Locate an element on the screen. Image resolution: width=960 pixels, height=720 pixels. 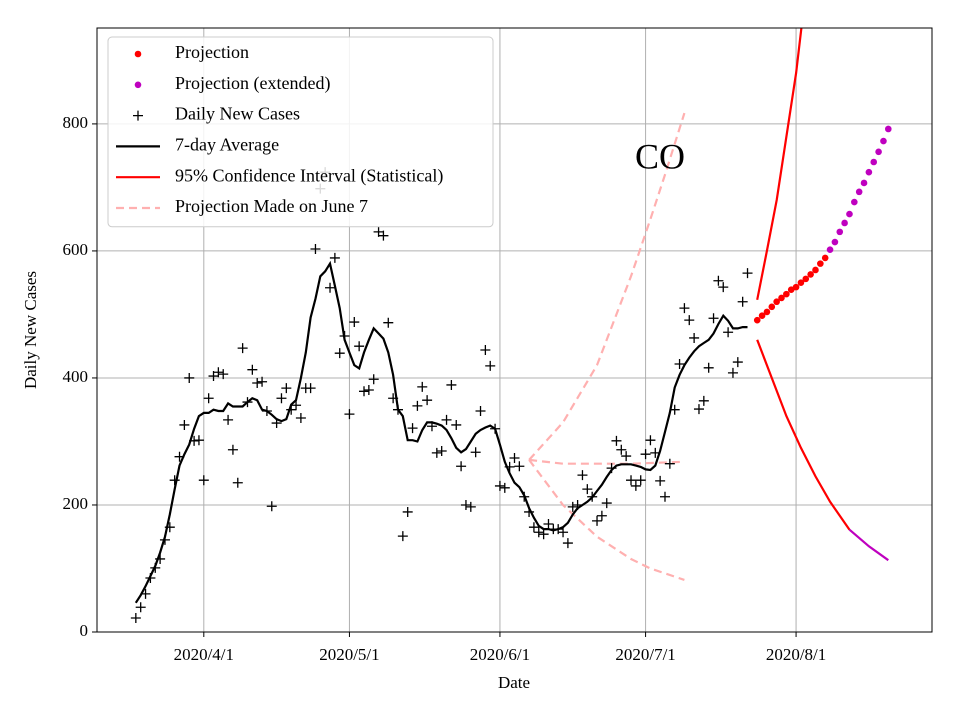
x-axis-label: Date is located at coordinates (514, 682).